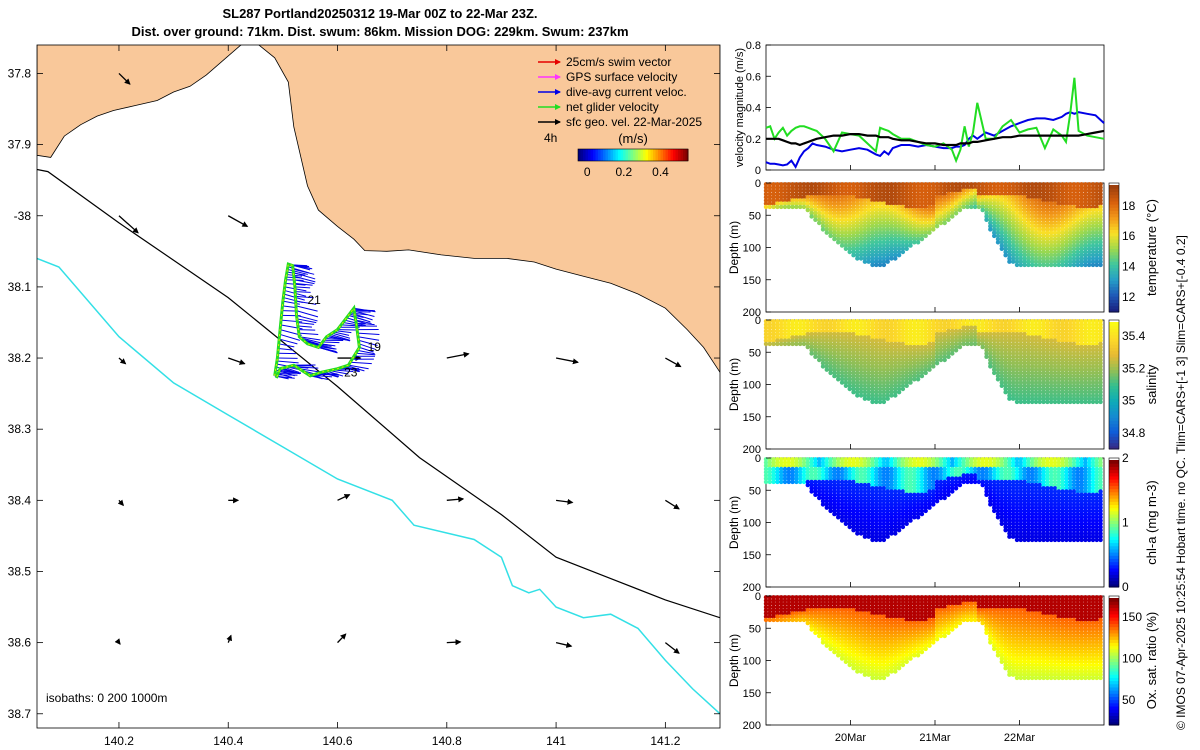 The image size is (1200, 750). Describe the element at coordinates (587, 172) in the screenshot. I see `colorbar-tick-label: 0` at that location.